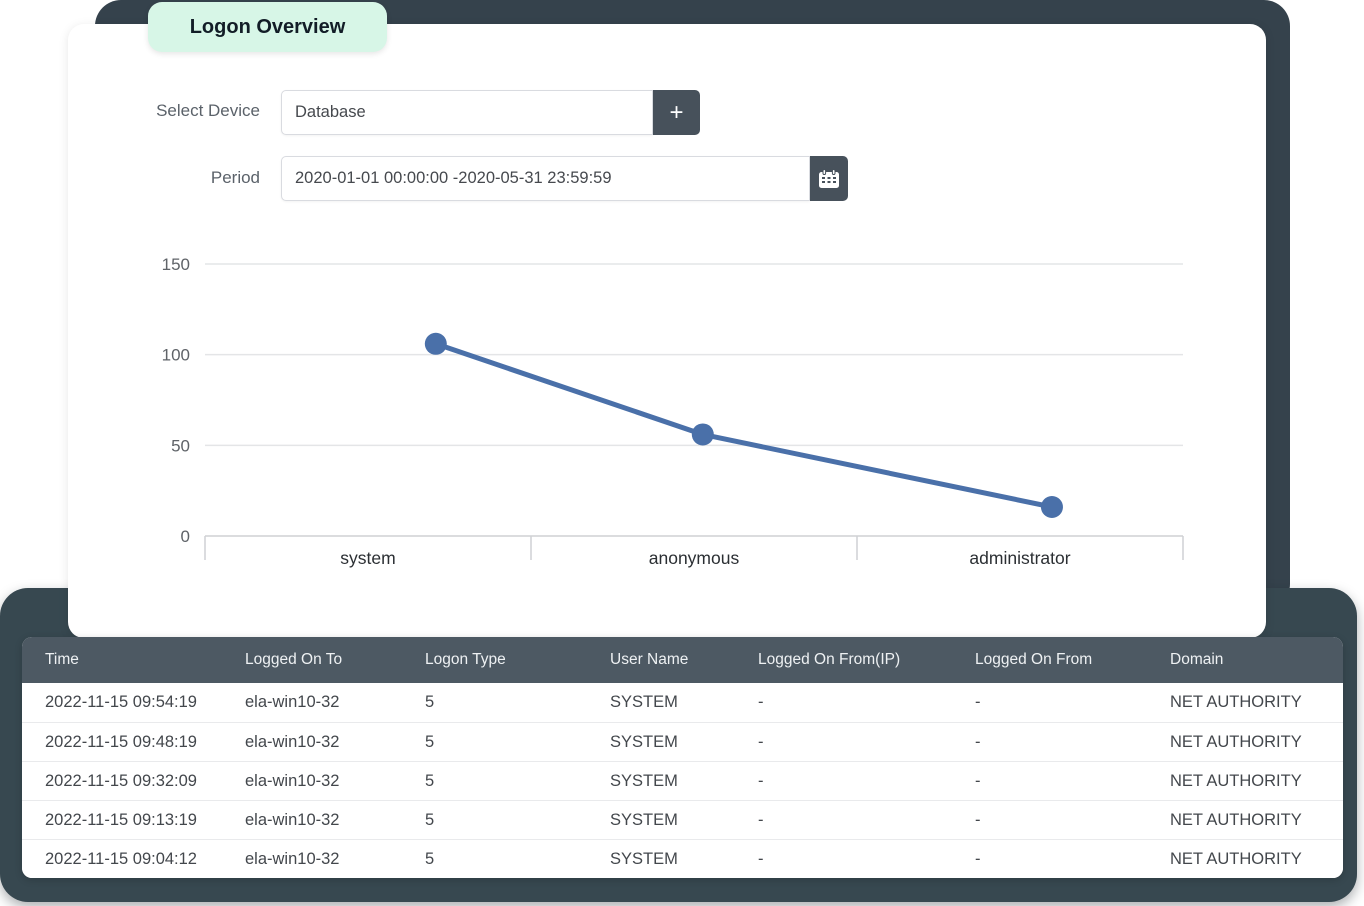 The height and width of the screenshot is (906, 1364). I want to click on table-header-cell: Logon Type, so click(465, 659).